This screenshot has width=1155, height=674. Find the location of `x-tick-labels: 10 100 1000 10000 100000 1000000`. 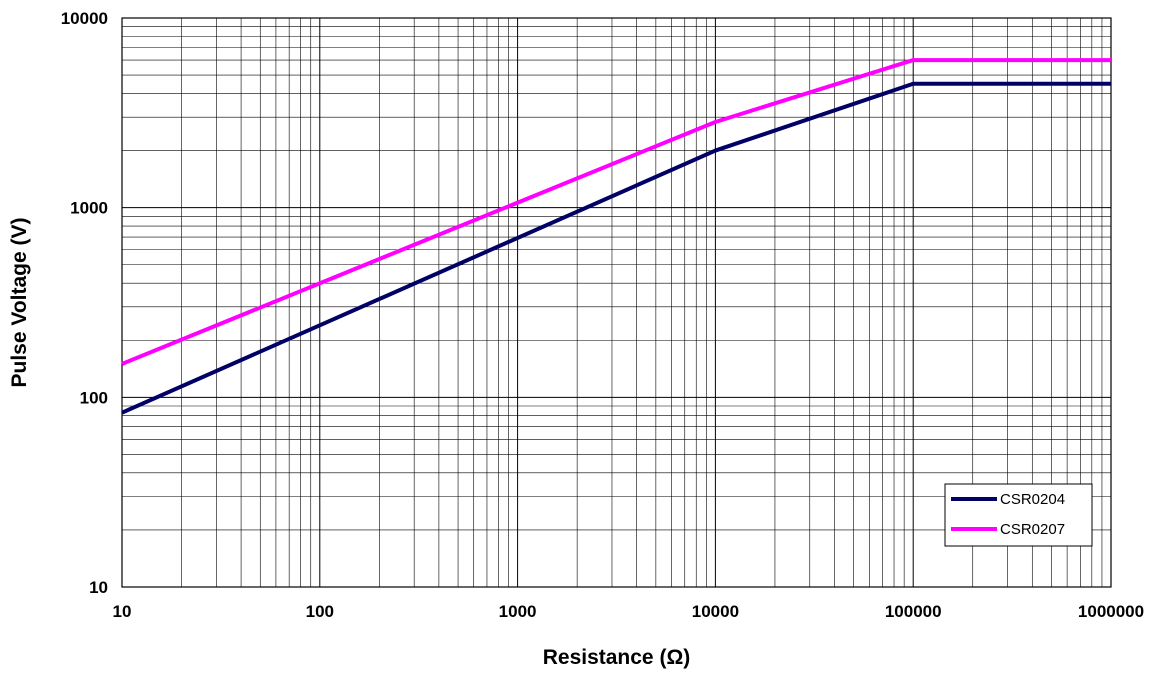

x-tick-labels: 10 100 1000 10000 100000 1000000 is located at coordinates (629, 611).